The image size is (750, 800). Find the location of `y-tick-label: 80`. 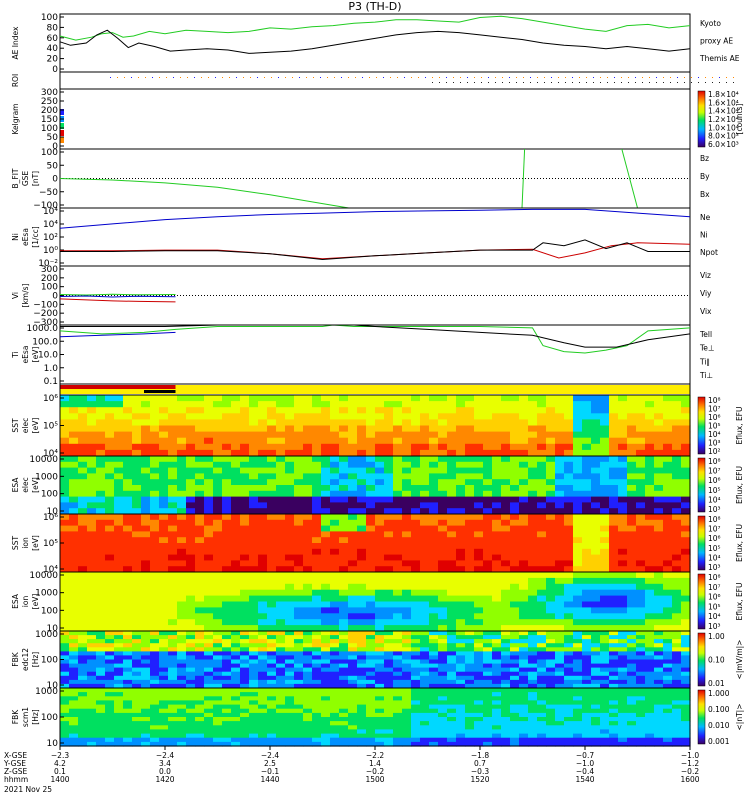

y-tick-label: 80 is located at coordinates (53, 28).